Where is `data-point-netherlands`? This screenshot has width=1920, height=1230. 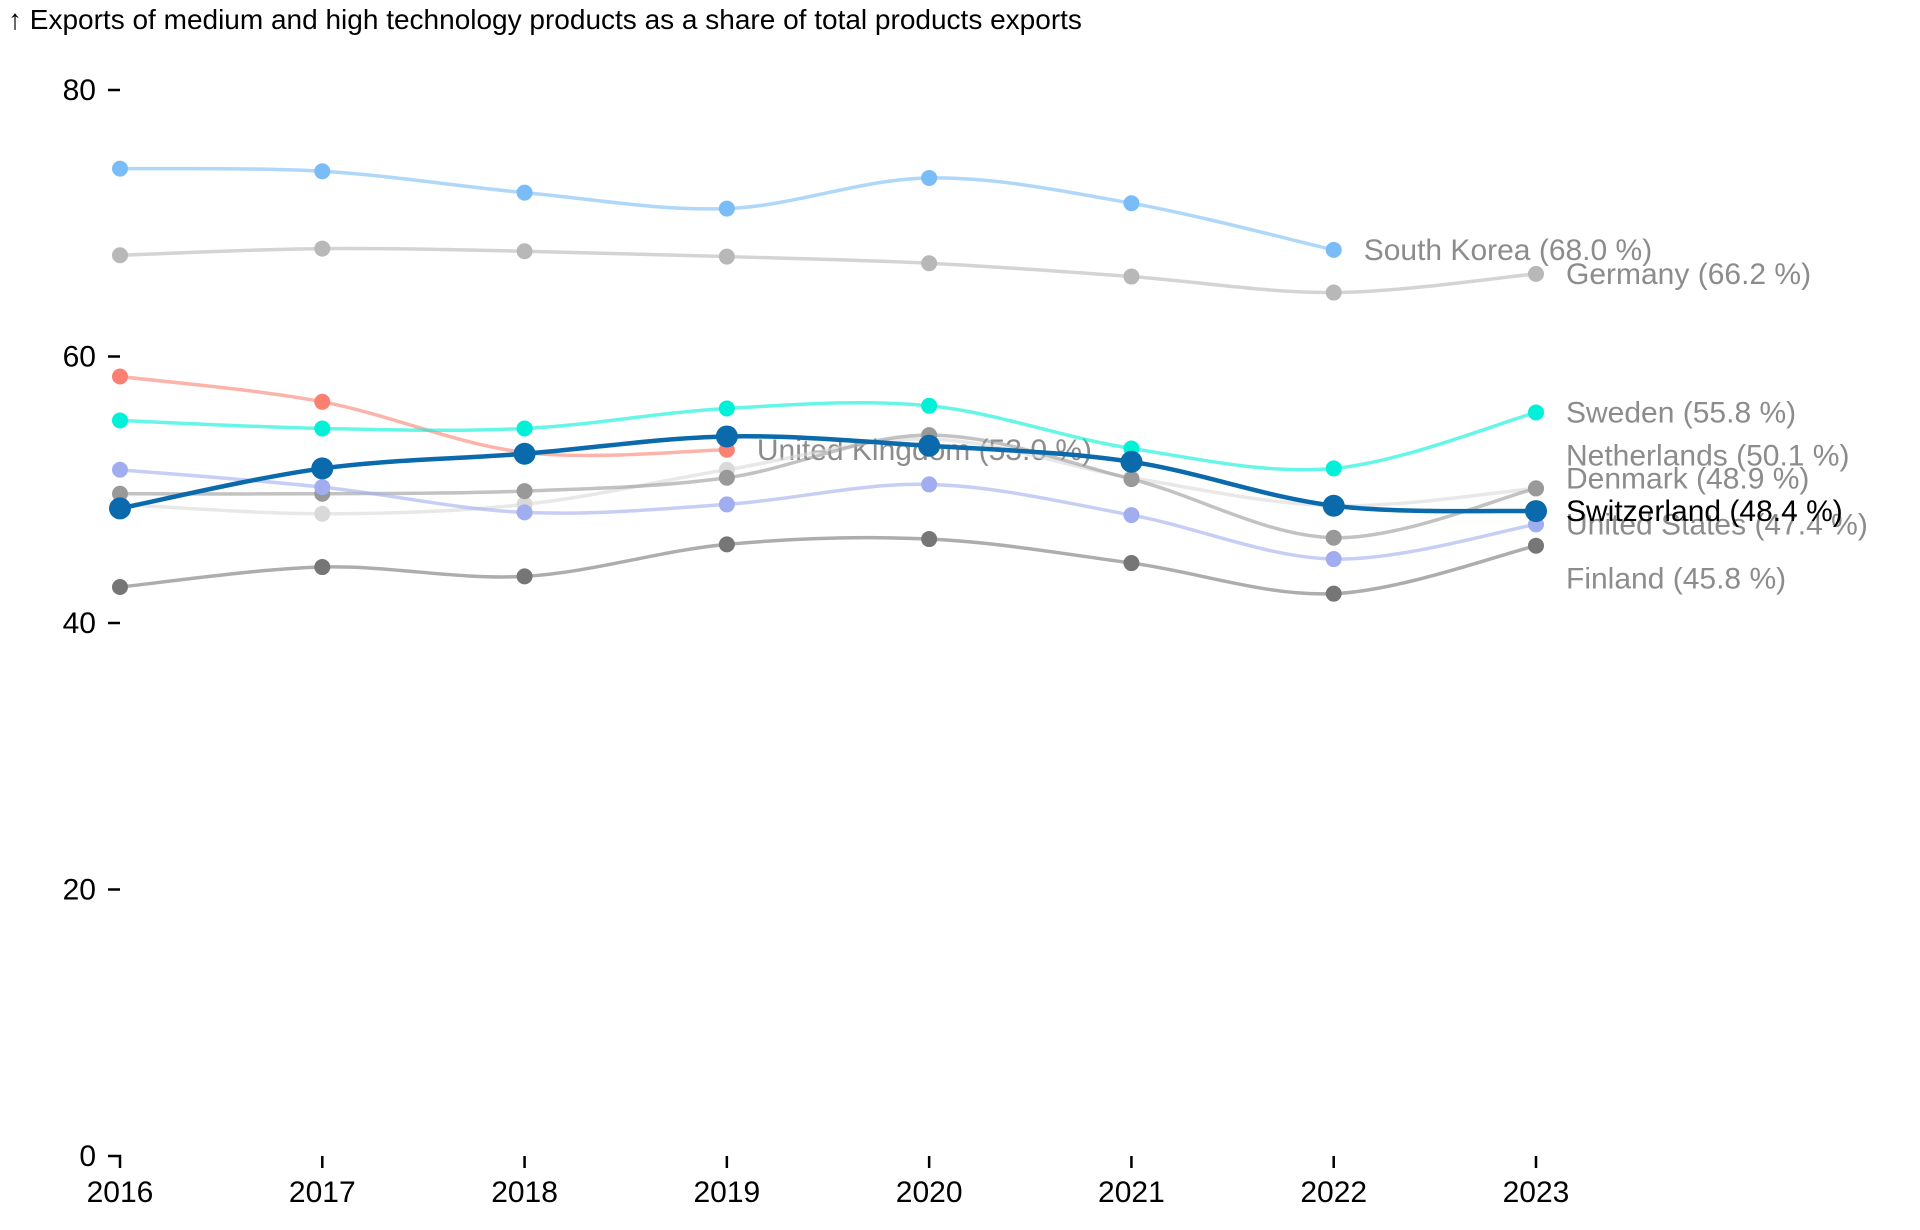 data-point-netherlands is located at coordinates (322, 513).